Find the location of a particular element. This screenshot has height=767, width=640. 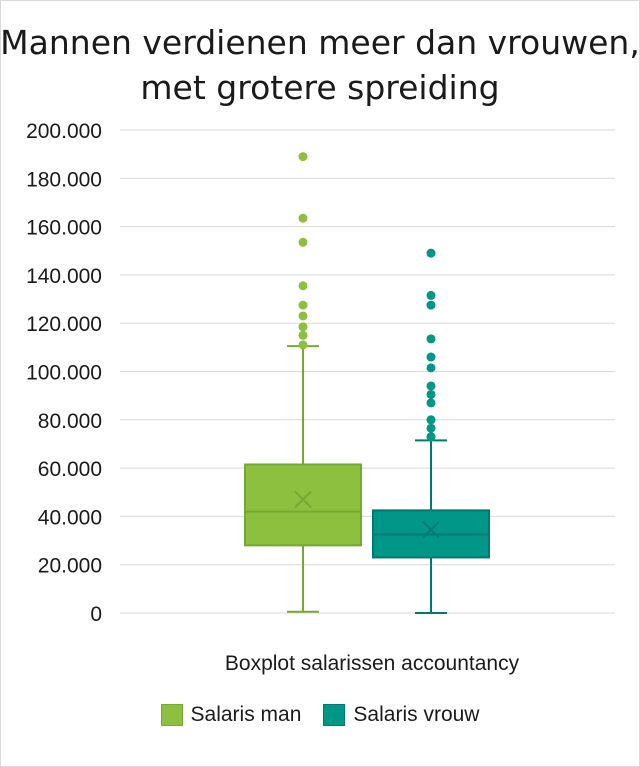

x-axis-label: Boxplot salarissen accountancy is located at coordinates (372, 663).